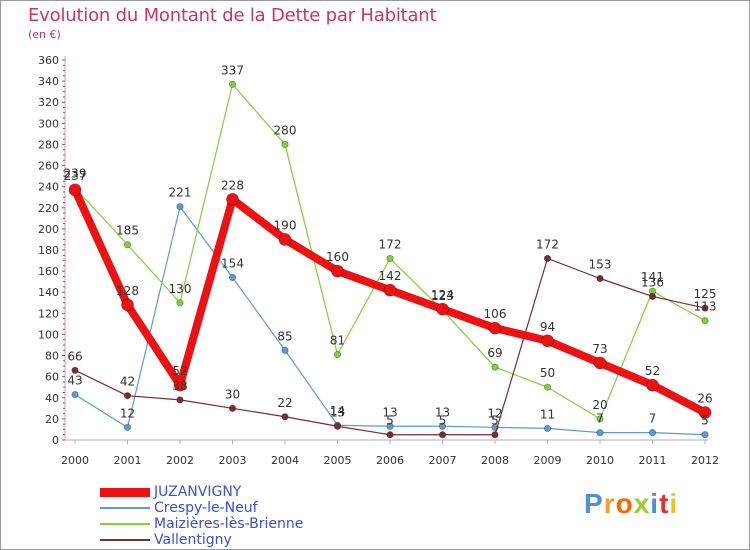  Describe the element at coordinates (674, 503) in the screenshot. I see `logo-letter: i` at that location.